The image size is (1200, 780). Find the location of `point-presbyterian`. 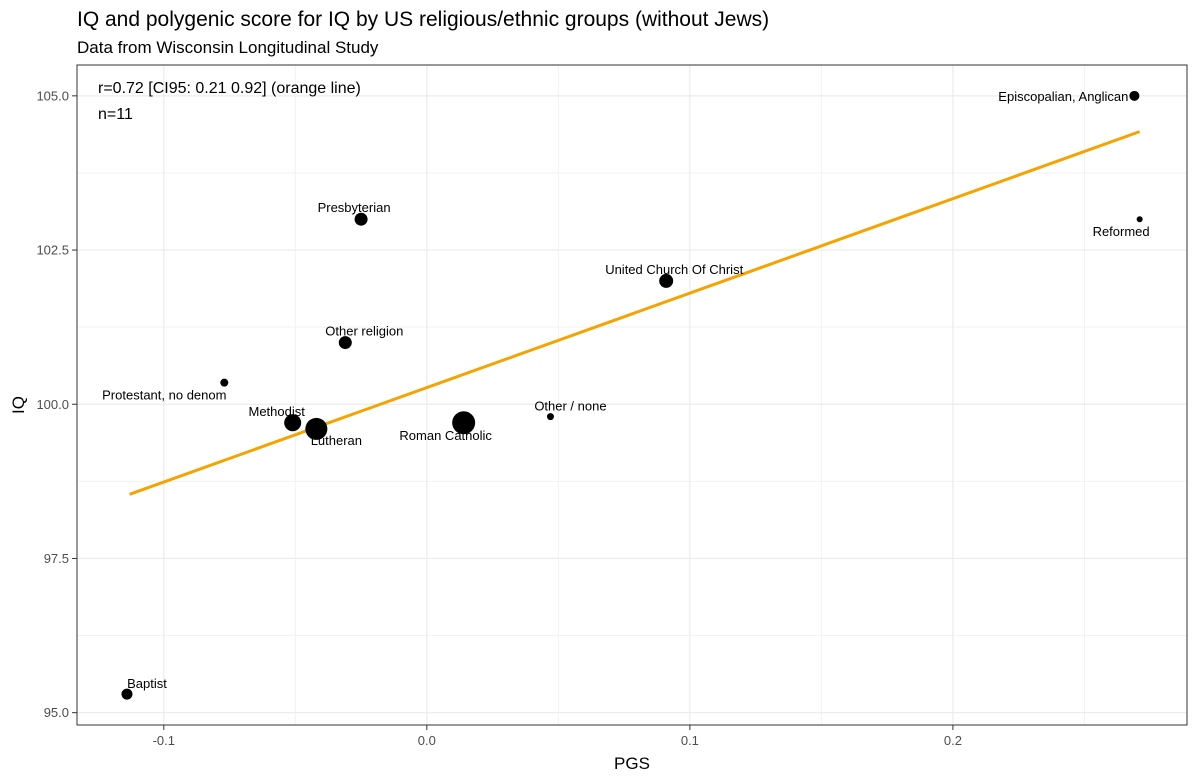

point-presbyterian is located at coordinates (361, 219).